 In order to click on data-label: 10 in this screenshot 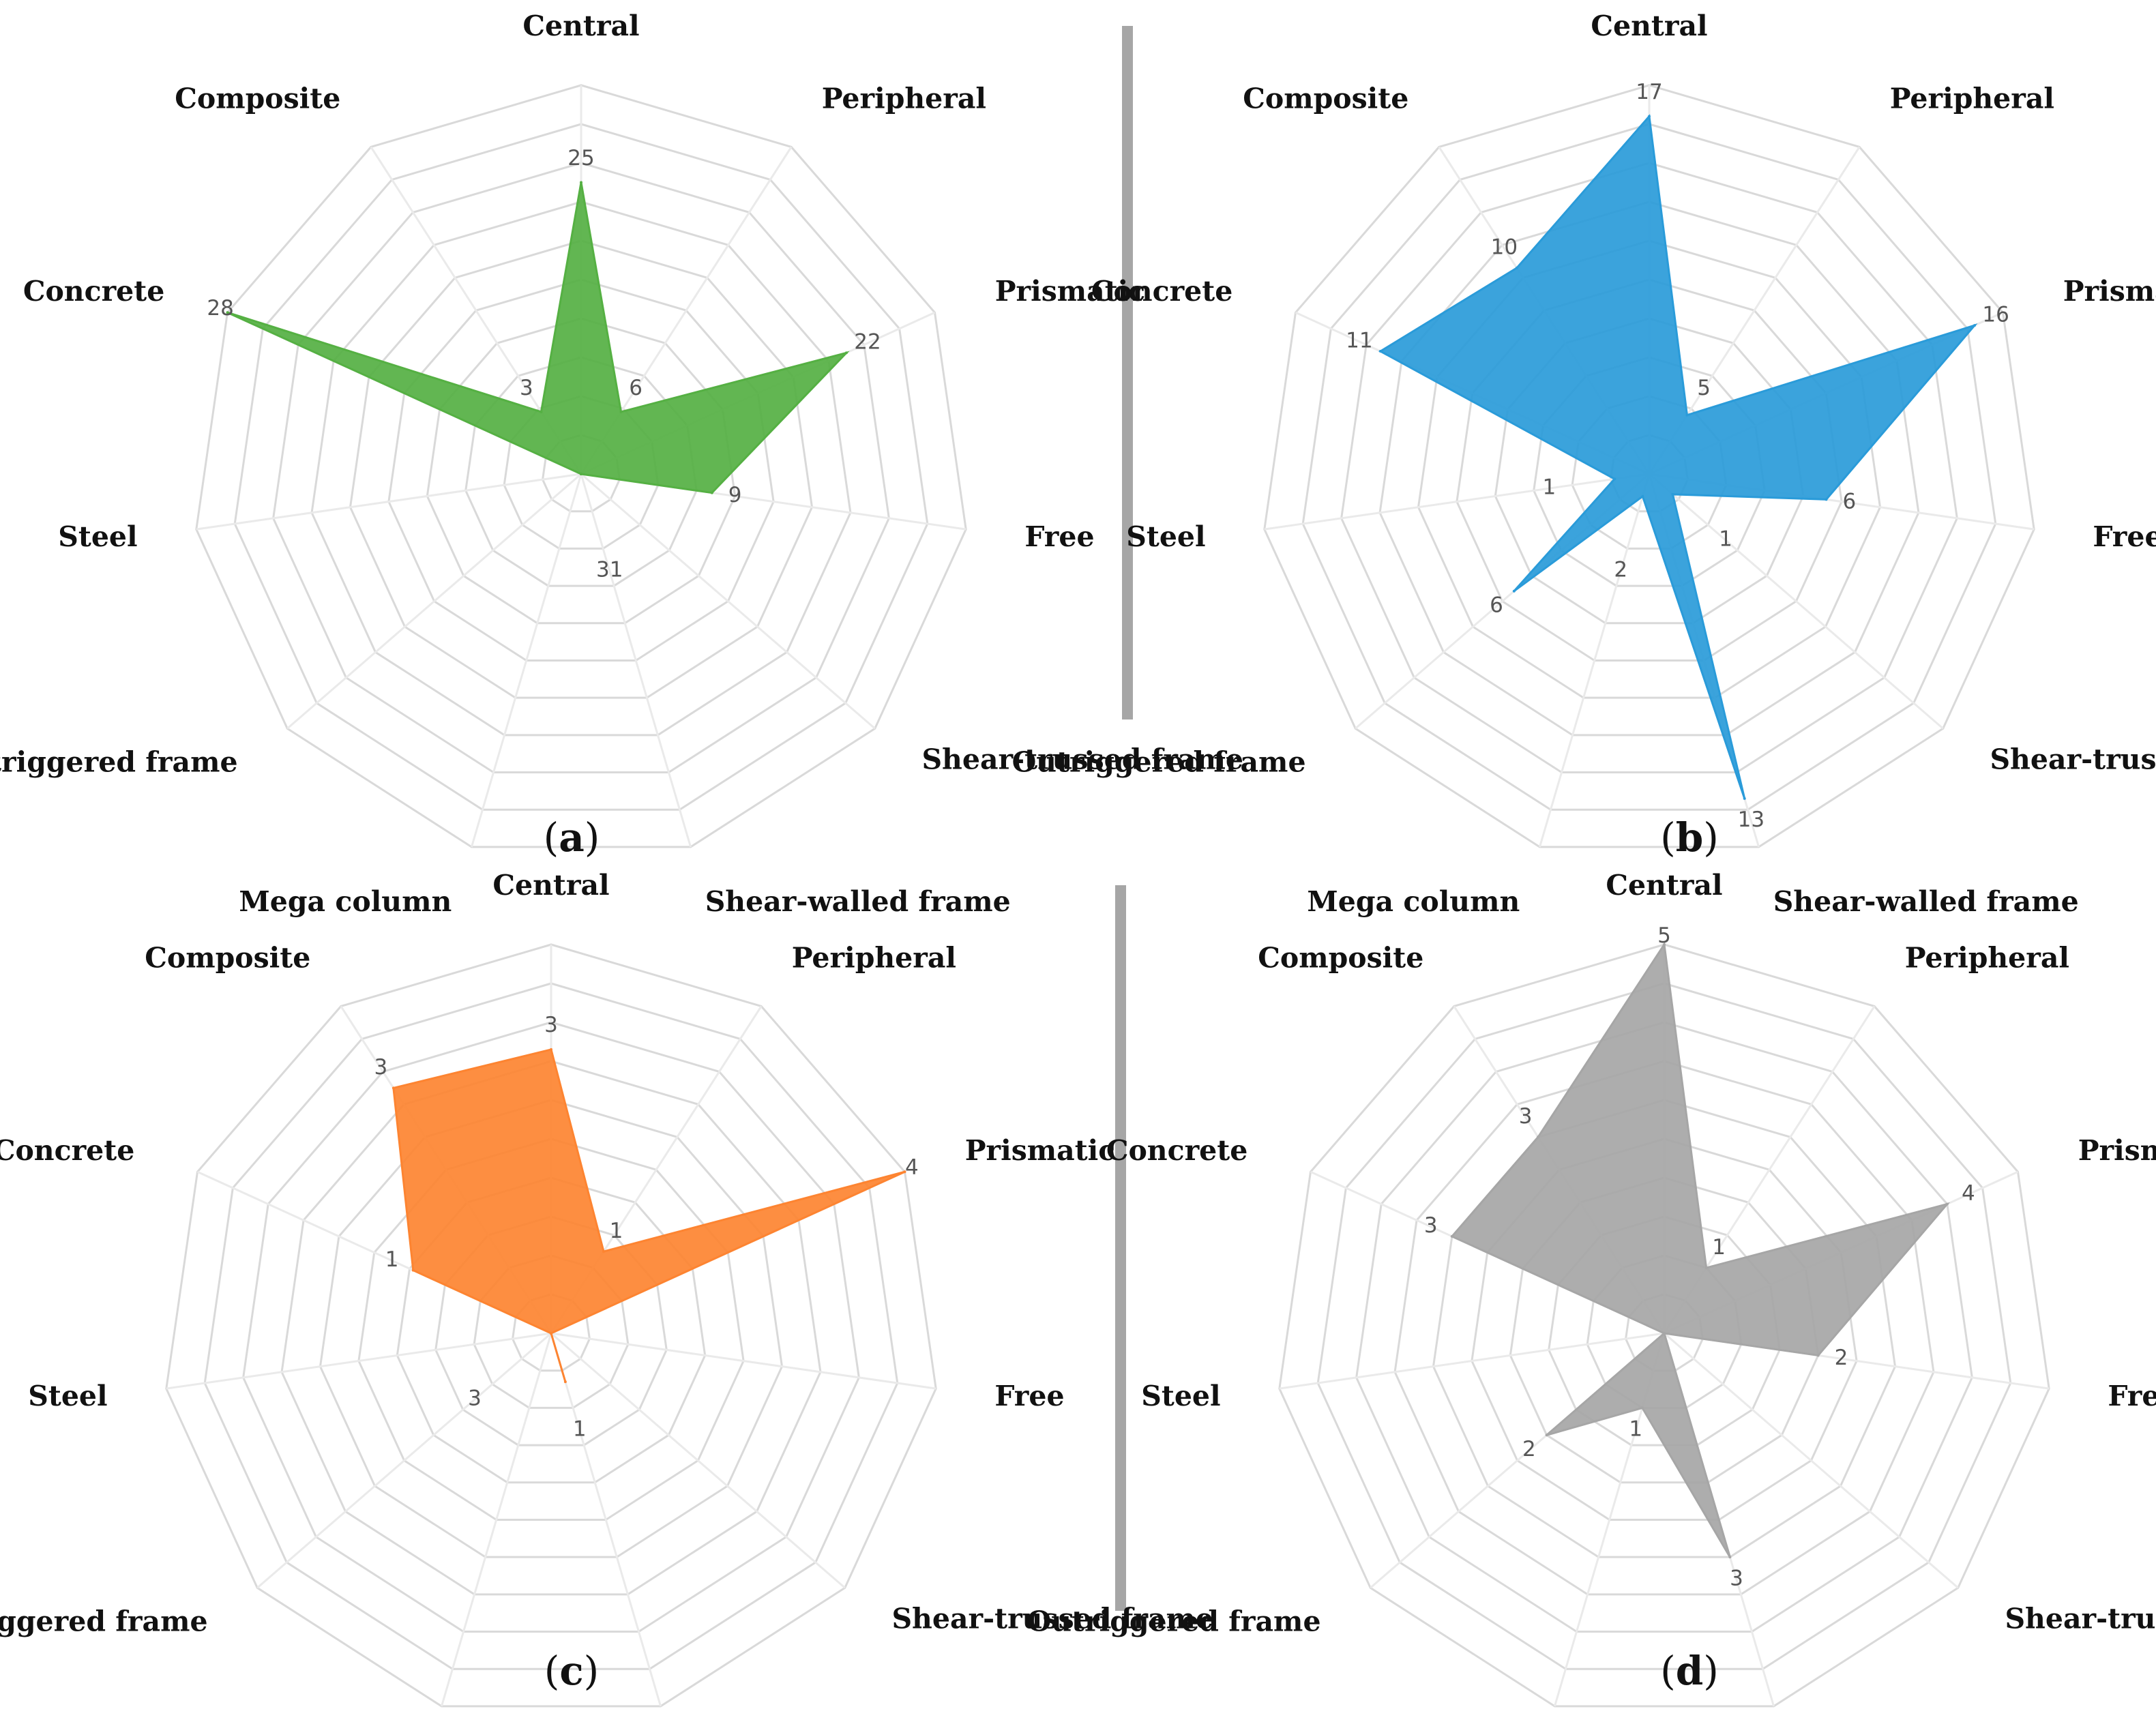, I will do `click(1505, 247)`.